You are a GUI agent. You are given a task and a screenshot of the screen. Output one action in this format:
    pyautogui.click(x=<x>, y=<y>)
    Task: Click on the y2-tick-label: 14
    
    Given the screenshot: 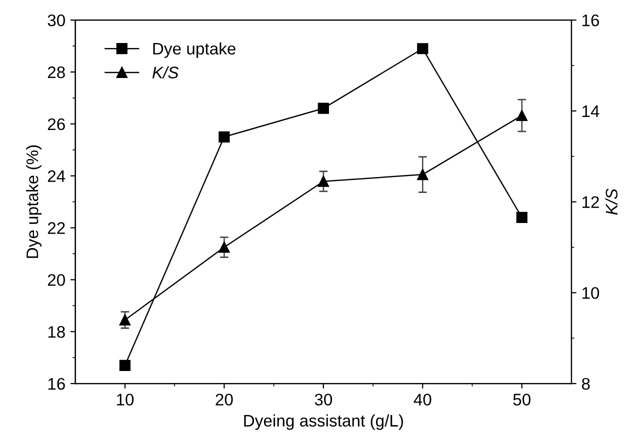 What is the action you would take?
    pyautogui.click(x=591, y=111)
    